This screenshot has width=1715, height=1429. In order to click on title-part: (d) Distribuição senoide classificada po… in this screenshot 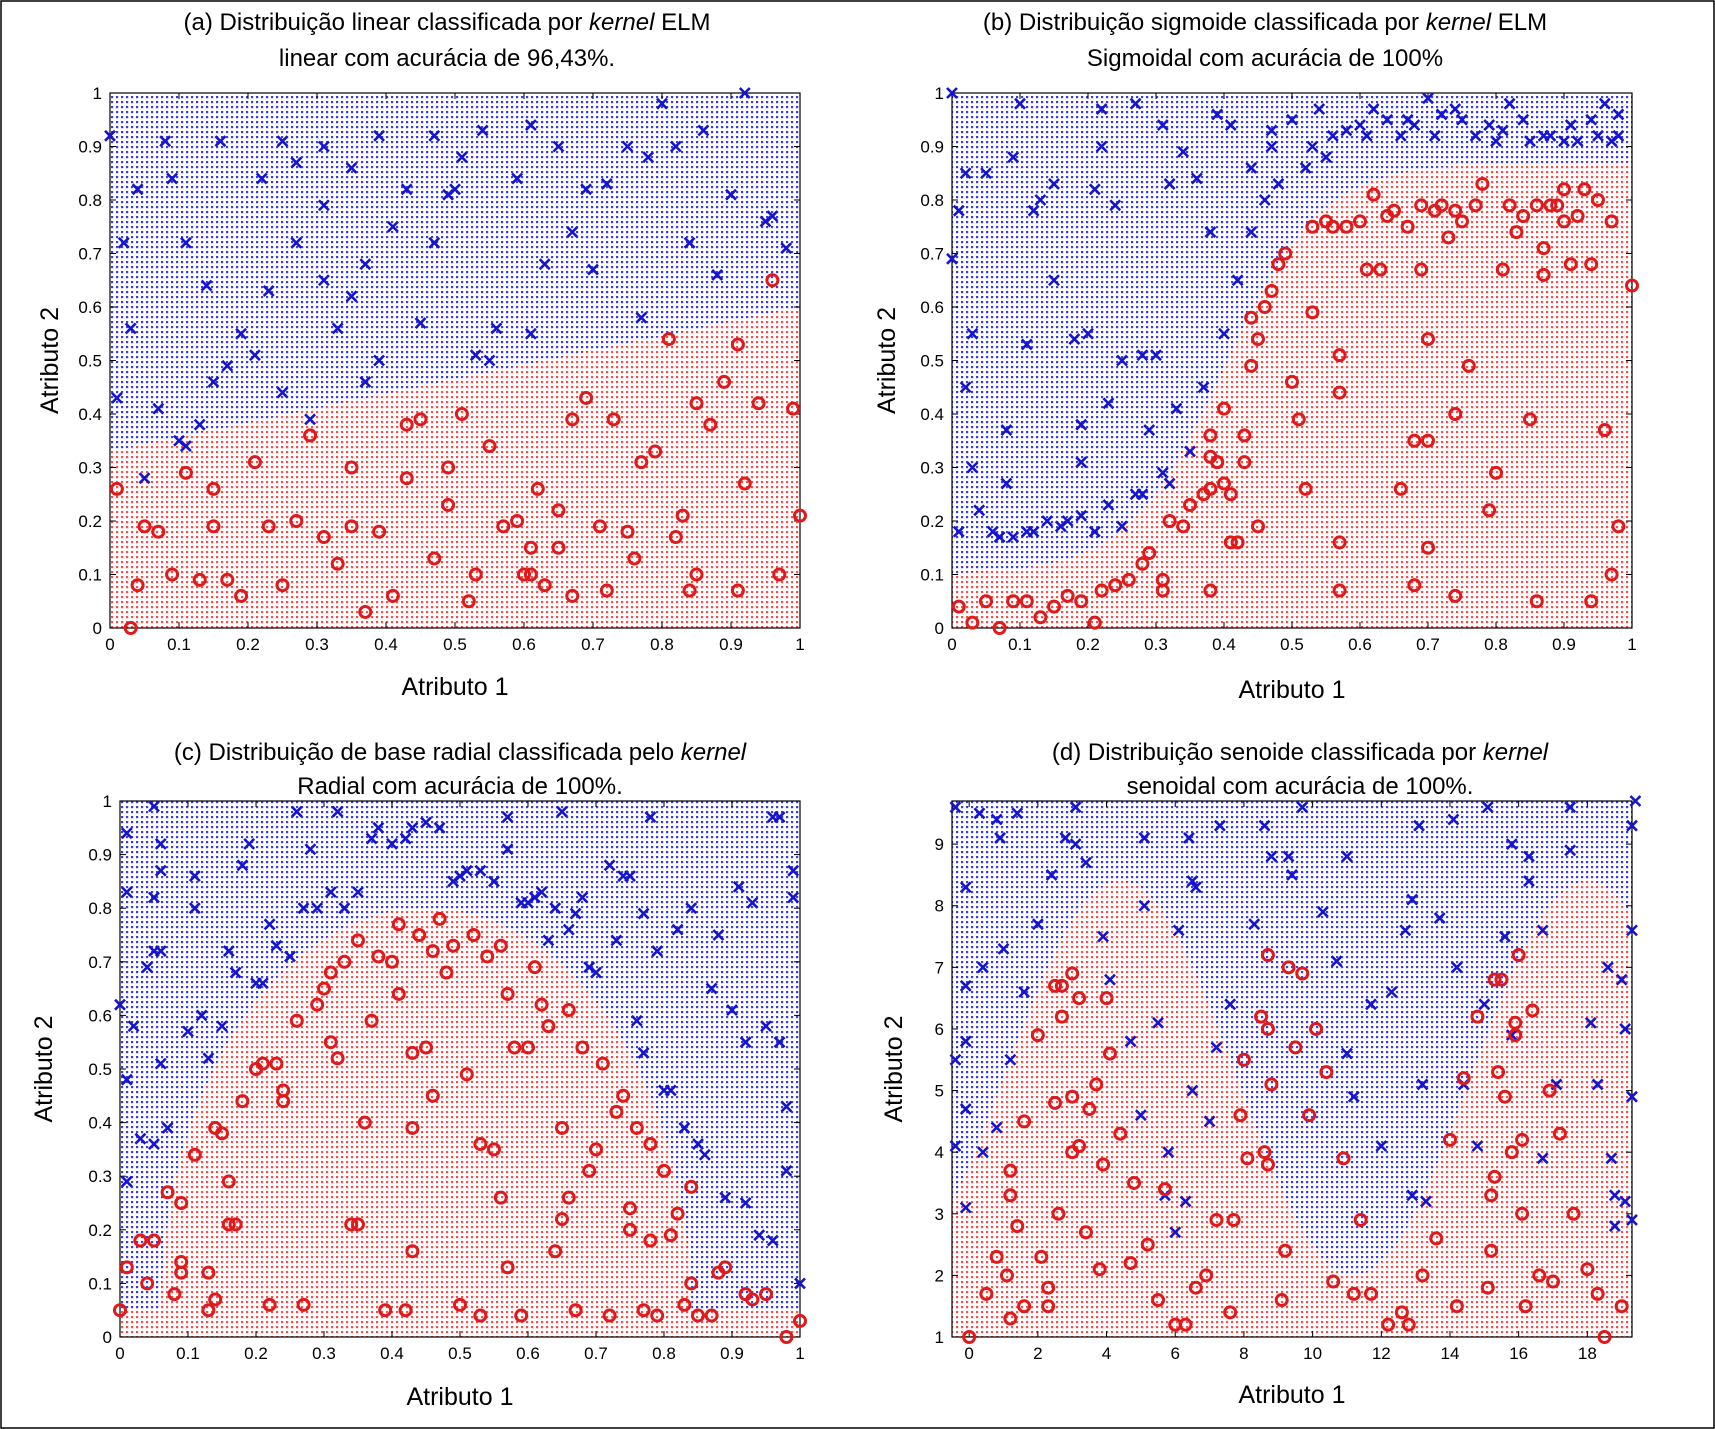, I will do `click(1267, 752)`.